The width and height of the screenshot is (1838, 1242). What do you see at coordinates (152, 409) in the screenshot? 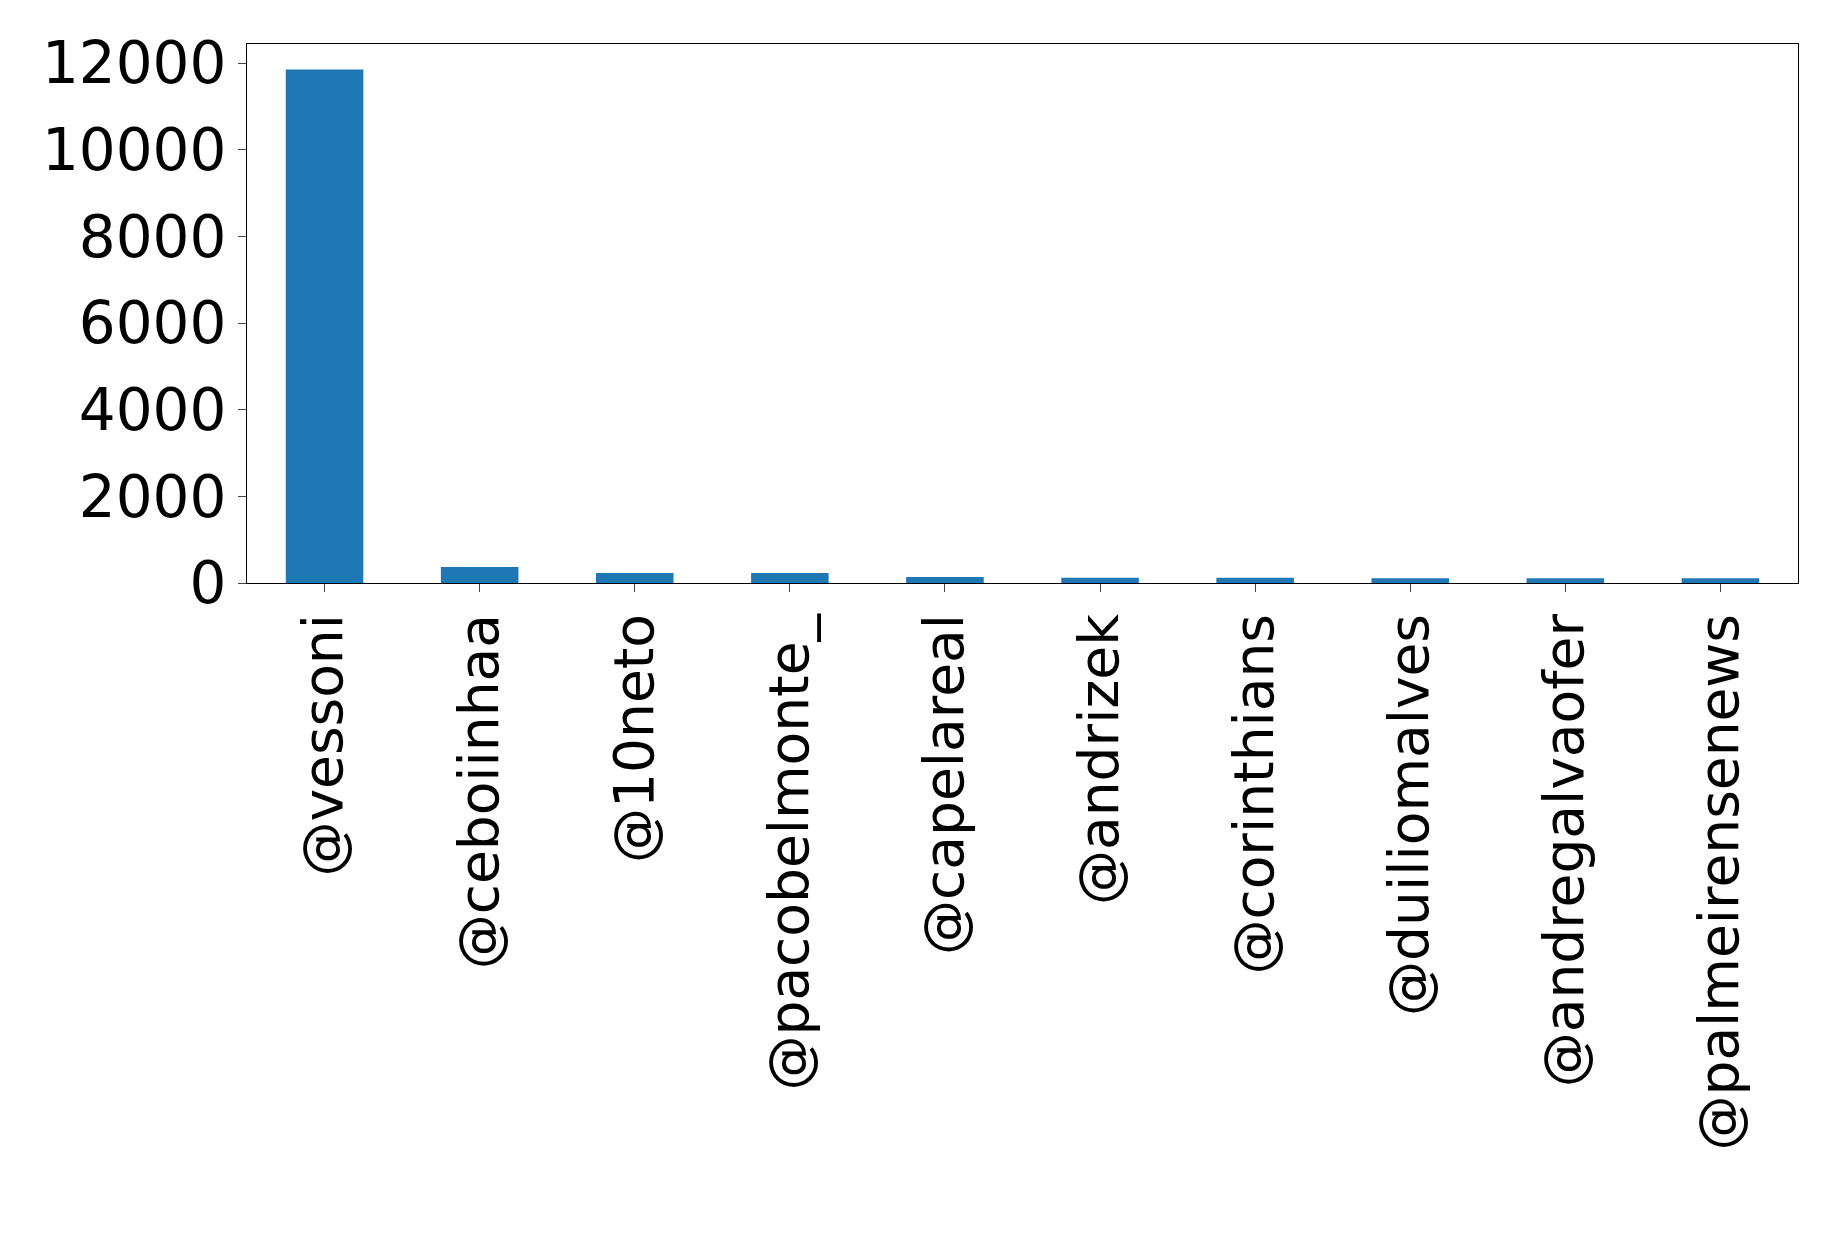
I see `y-tick-label: 4000` at bounding box center [152, 409].